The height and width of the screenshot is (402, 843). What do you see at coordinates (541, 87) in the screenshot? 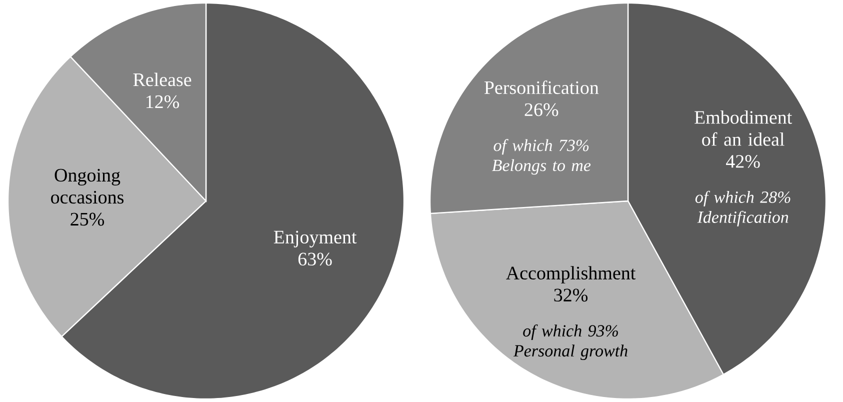
I see `slice-label: Personification` at bounding box center [541, 87].